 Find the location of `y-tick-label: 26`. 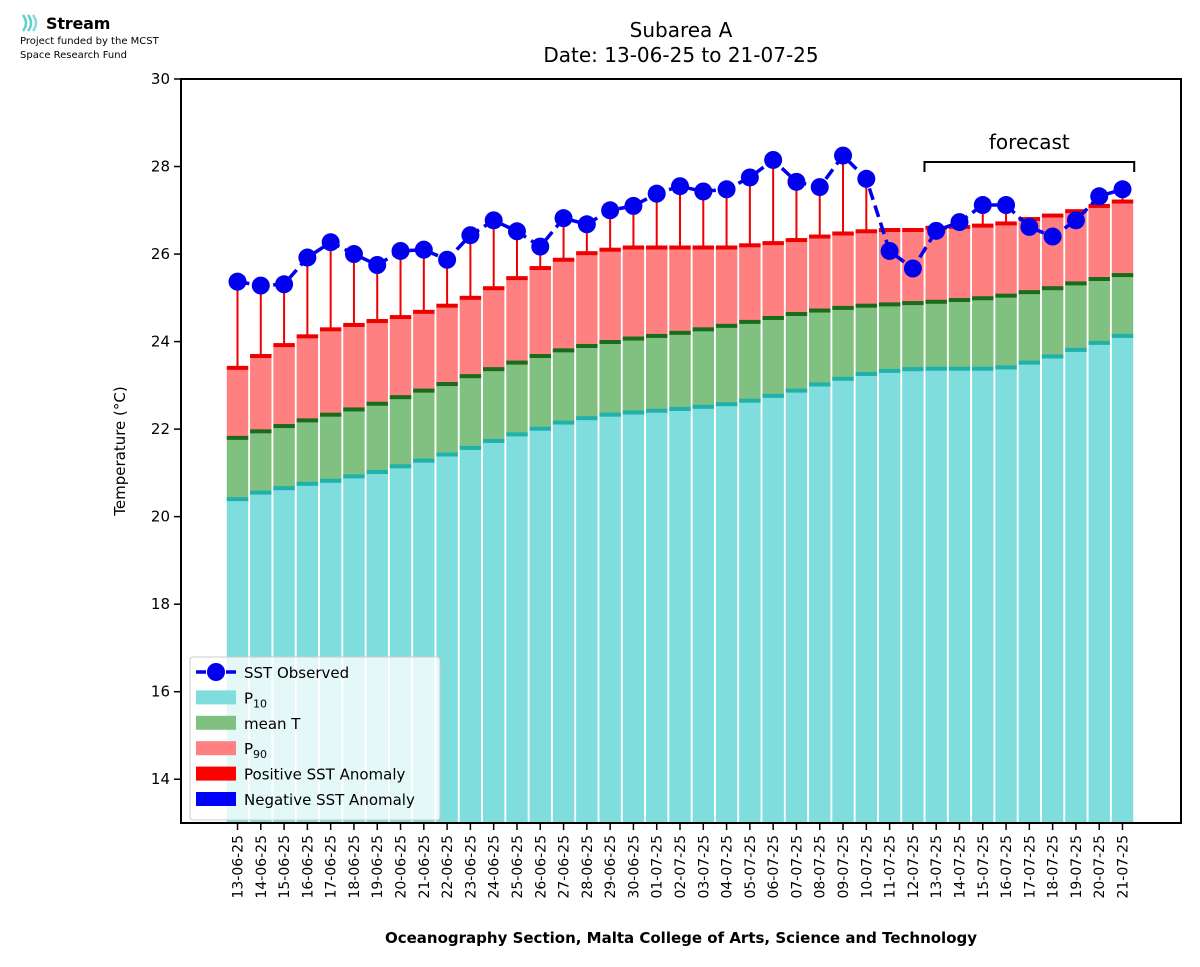

y-tick-label: 26 is located at coordinates (160, 254).